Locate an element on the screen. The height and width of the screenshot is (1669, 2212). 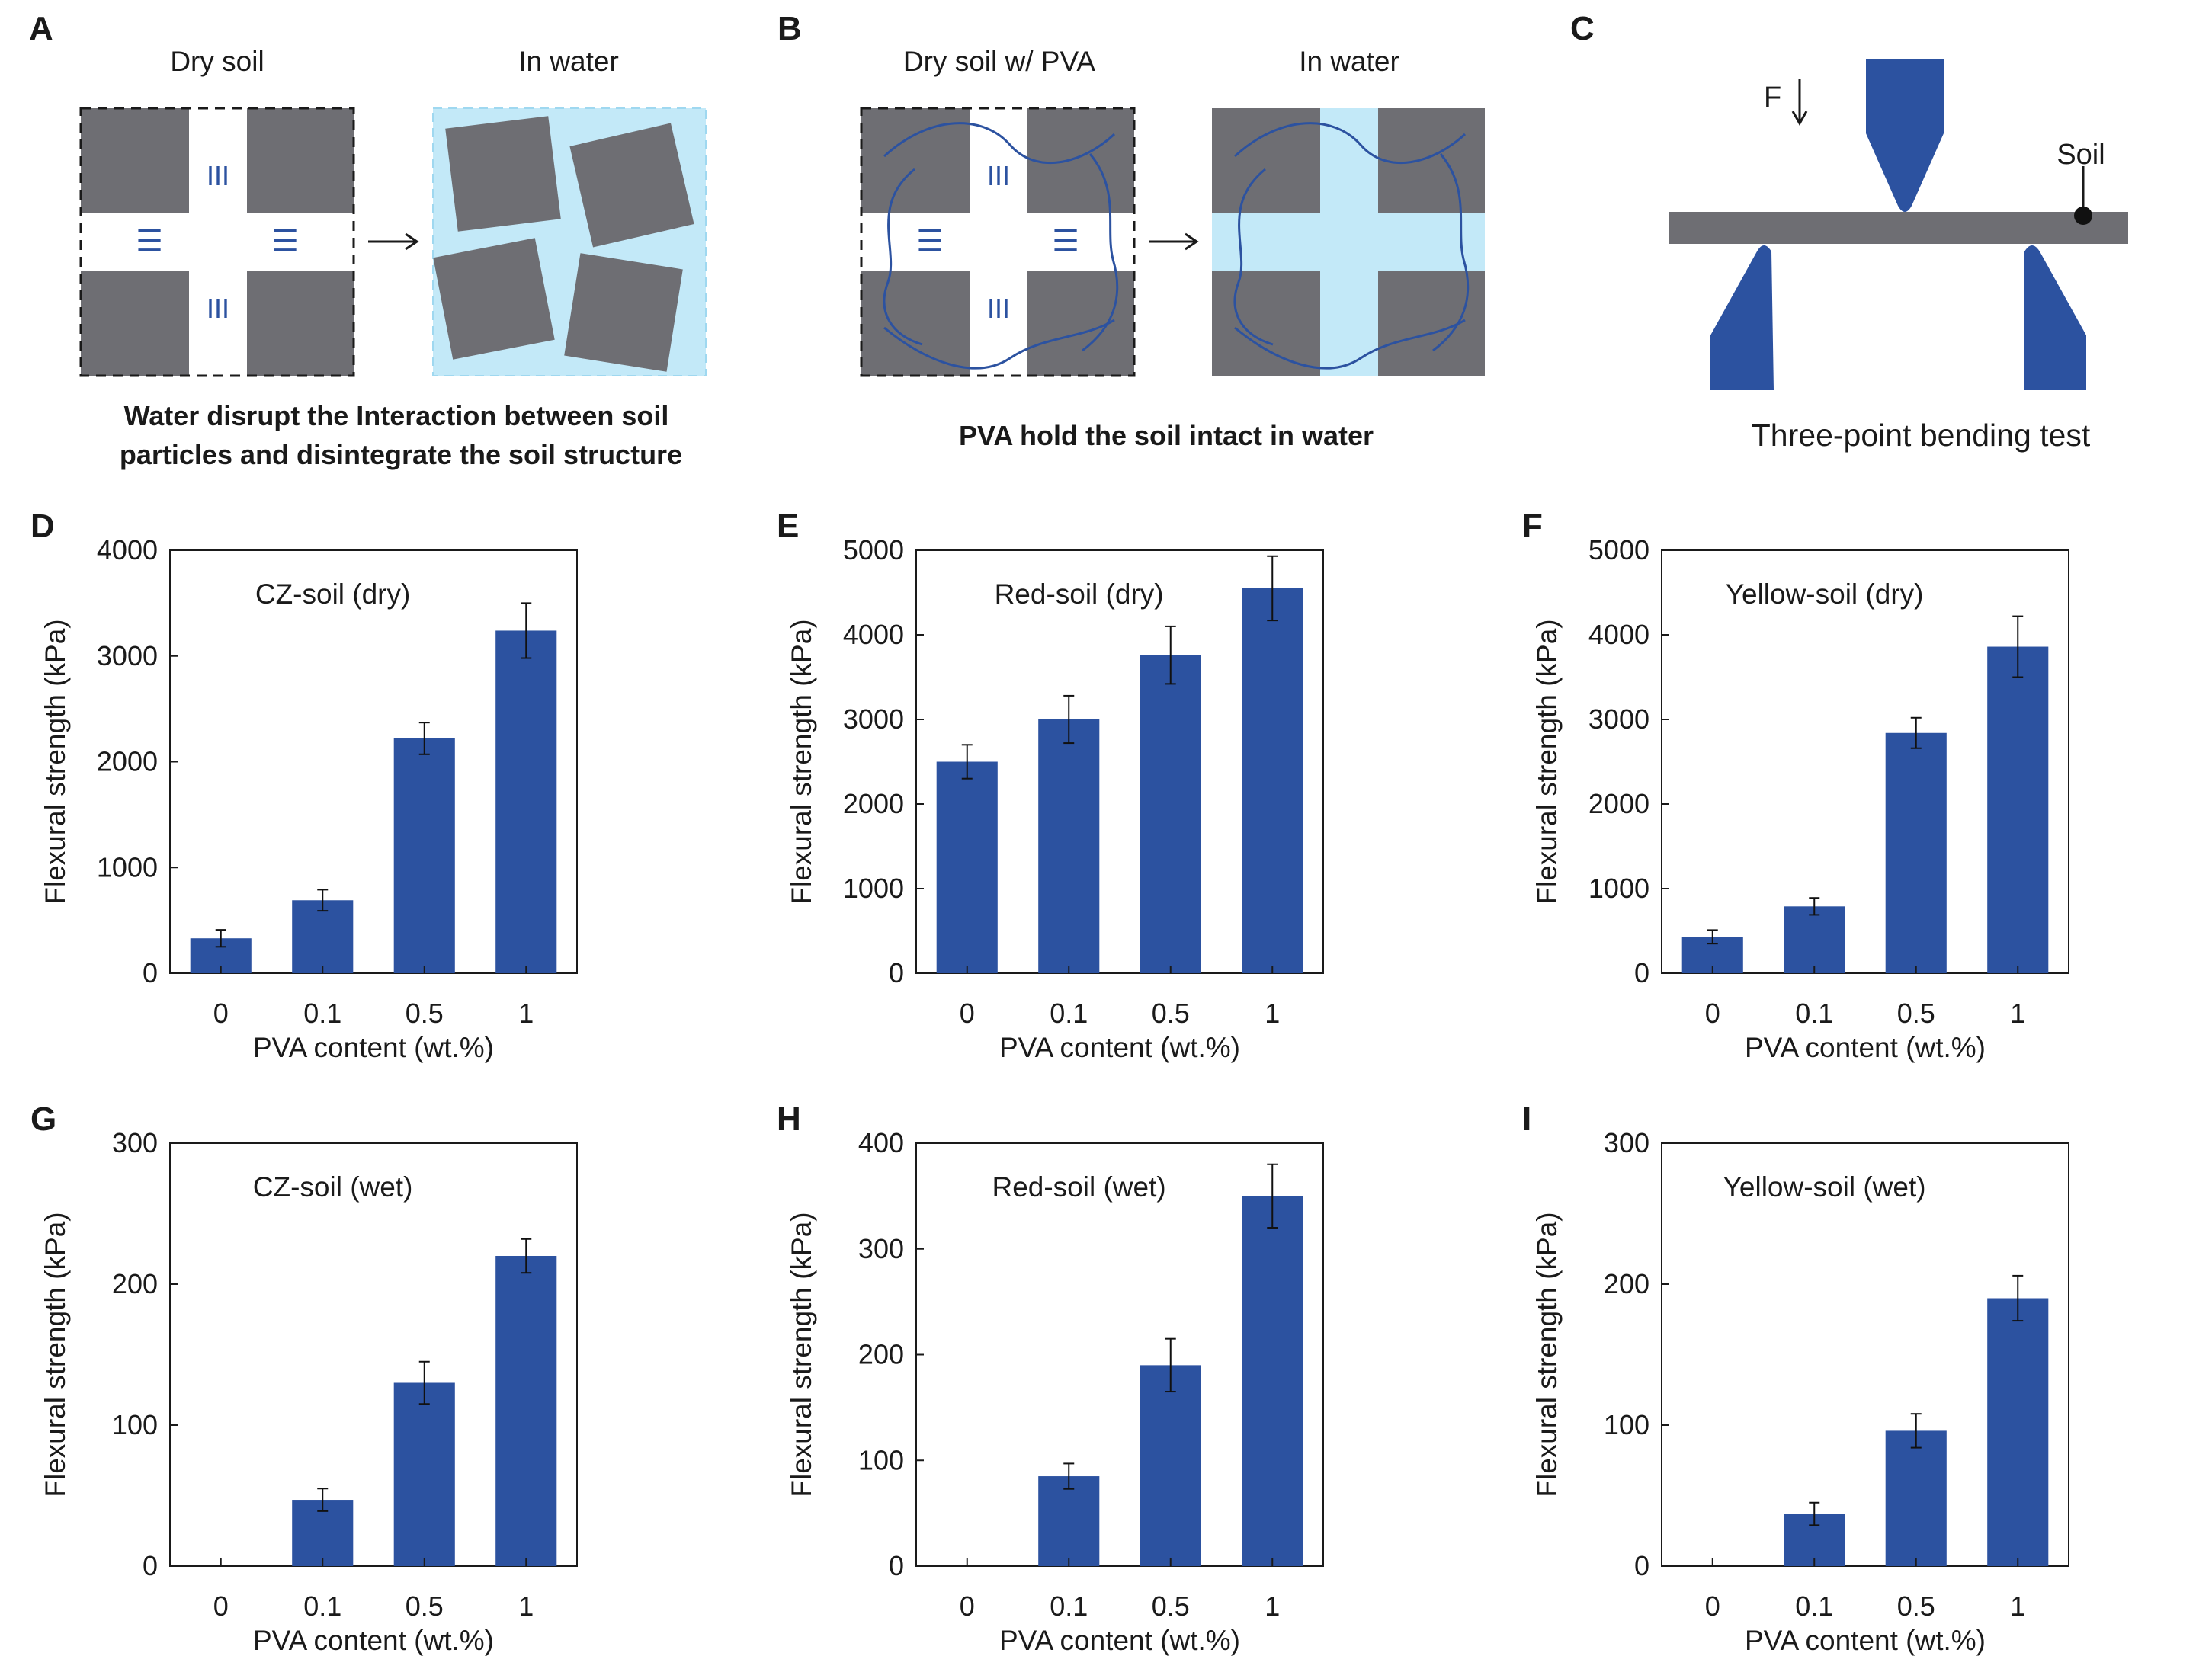
unit-cell-border is located at coordinates (998, 242).